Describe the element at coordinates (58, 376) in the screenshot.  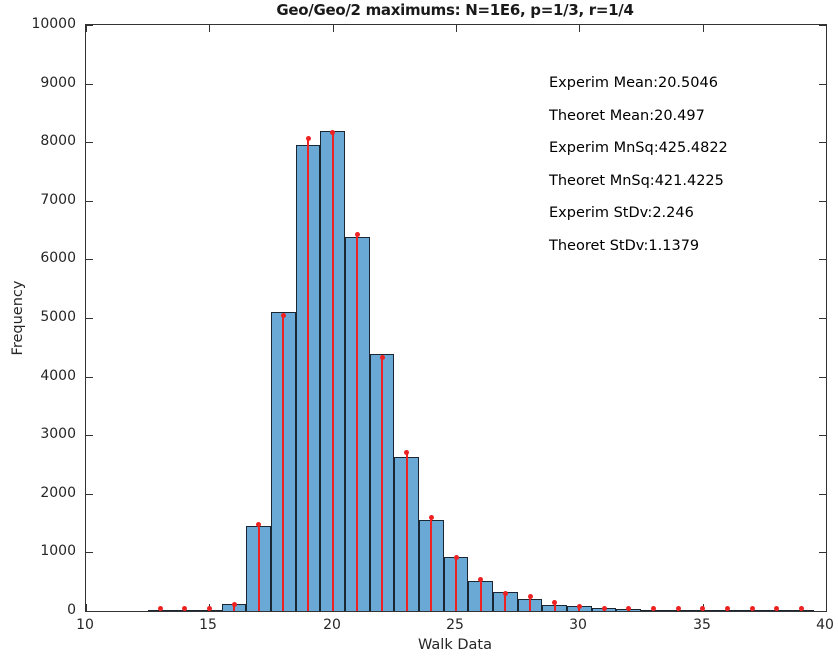
I see `y-tick-label: 4000` at that location.